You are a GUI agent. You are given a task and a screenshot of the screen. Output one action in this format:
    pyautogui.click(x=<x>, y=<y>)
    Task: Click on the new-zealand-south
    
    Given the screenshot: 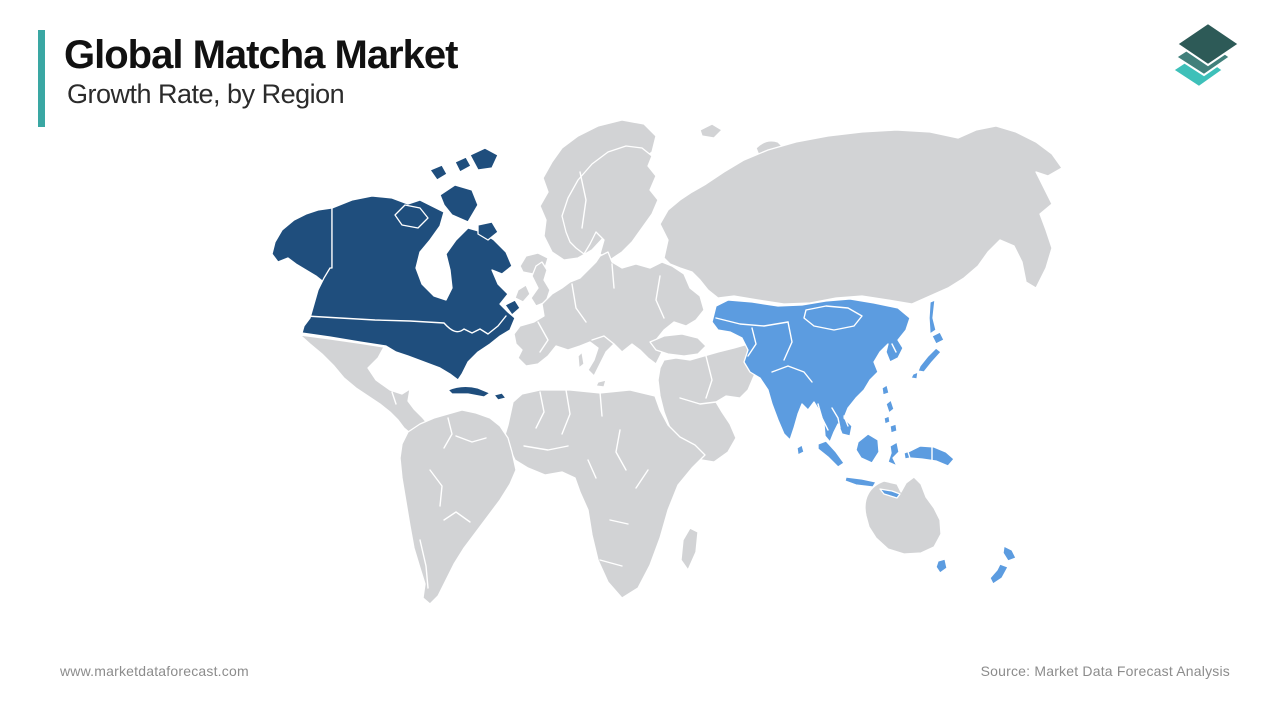 What is the action you would take?
    pyautogui.click(x=999, y=574)
    